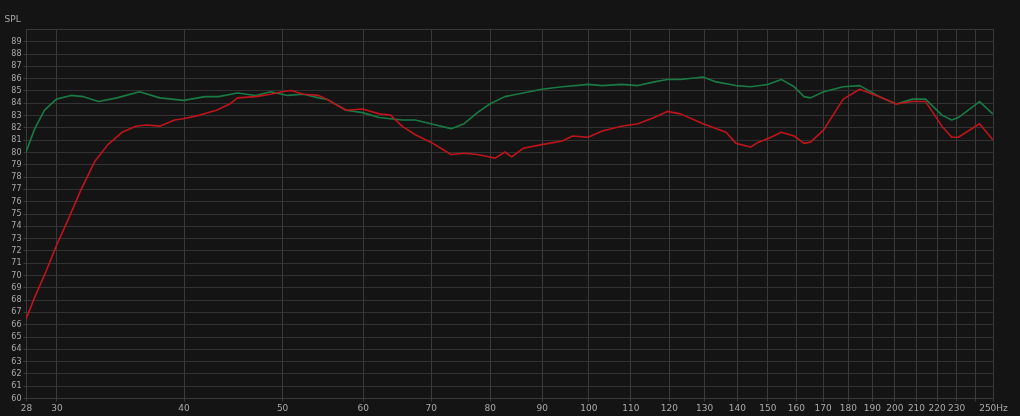  I want to click on x-tick-label: 80, so click(490, 407).